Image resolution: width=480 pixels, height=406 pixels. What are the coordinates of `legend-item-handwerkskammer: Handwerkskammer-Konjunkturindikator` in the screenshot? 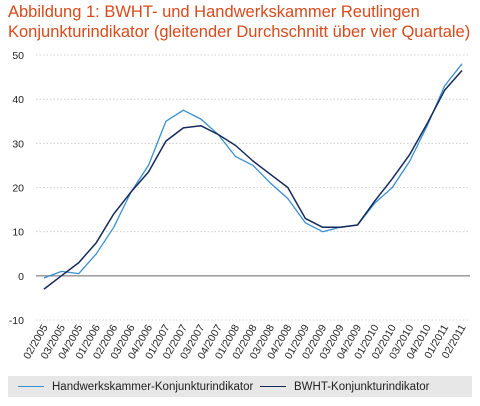 It's located at (135, 386).